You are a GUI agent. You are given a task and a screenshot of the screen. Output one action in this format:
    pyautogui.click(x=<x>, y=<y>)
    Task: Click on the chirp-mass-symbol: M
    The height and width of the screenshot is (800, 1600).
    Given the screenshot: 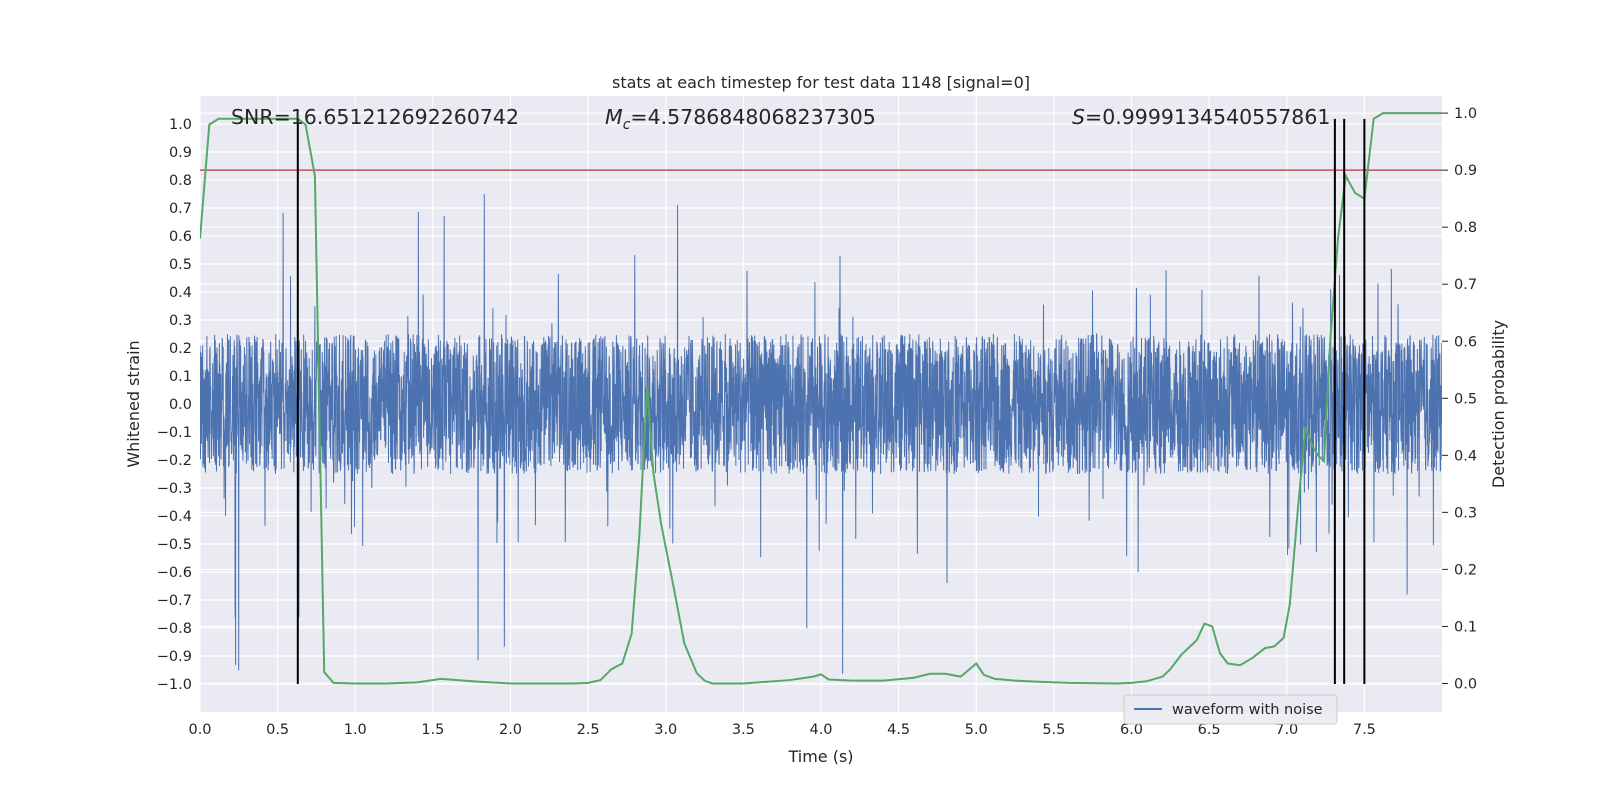 What is the action you would take?
    pyautogui.click(x=614, y=117)
    